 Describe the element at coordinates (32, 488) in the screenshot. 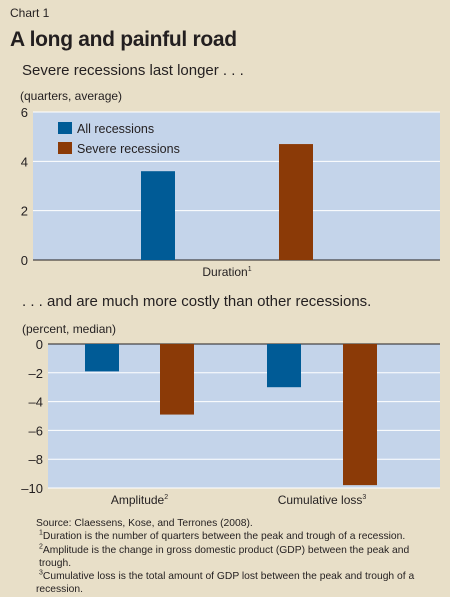

I see `y-tick-label-2-5: –10` at that location.